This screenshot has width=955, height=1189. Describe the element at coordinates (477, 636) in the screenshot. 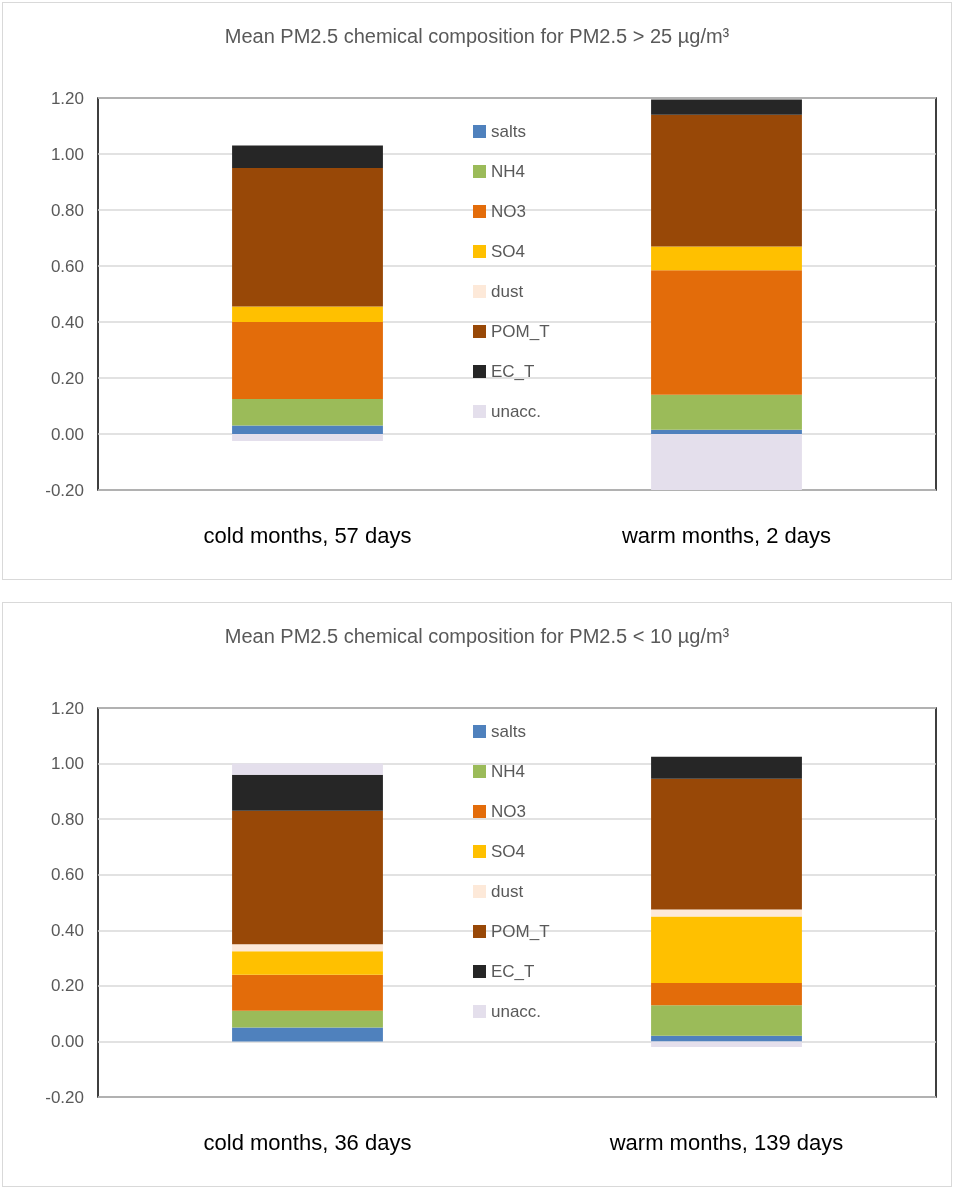

I see `chart-title: Mean PM2.5 chemical composition for PM2.5 < 10 µg/m³` at that location.